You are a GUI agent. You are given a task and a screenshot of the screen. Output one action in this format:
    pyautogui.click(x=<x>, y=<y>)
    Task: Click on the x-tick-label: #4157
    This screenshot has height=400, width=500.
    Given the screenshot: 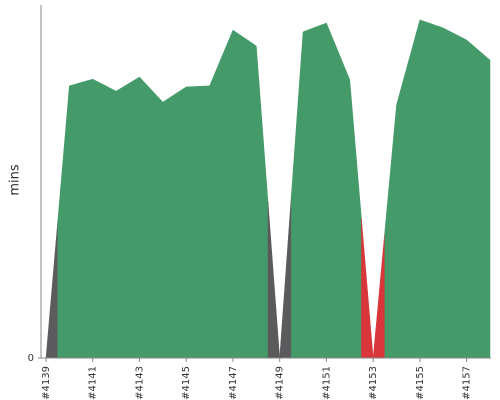 What is the action you would take?
    pyautogui.click(x=467, y=383)
    